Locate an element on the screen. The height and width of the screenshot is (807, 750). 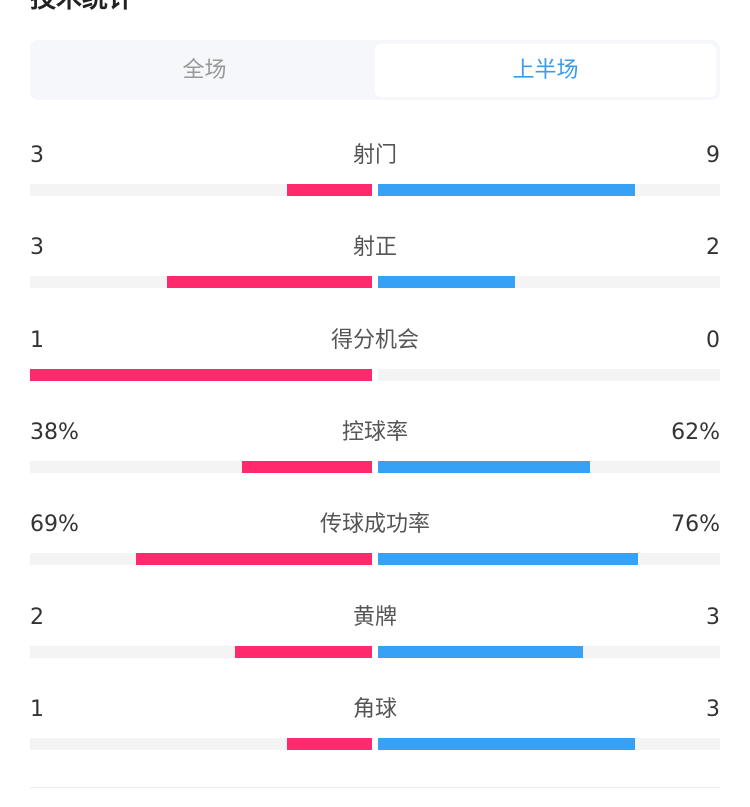
period-tabs: 全场 上半场 is located at coordinates (375, 70).